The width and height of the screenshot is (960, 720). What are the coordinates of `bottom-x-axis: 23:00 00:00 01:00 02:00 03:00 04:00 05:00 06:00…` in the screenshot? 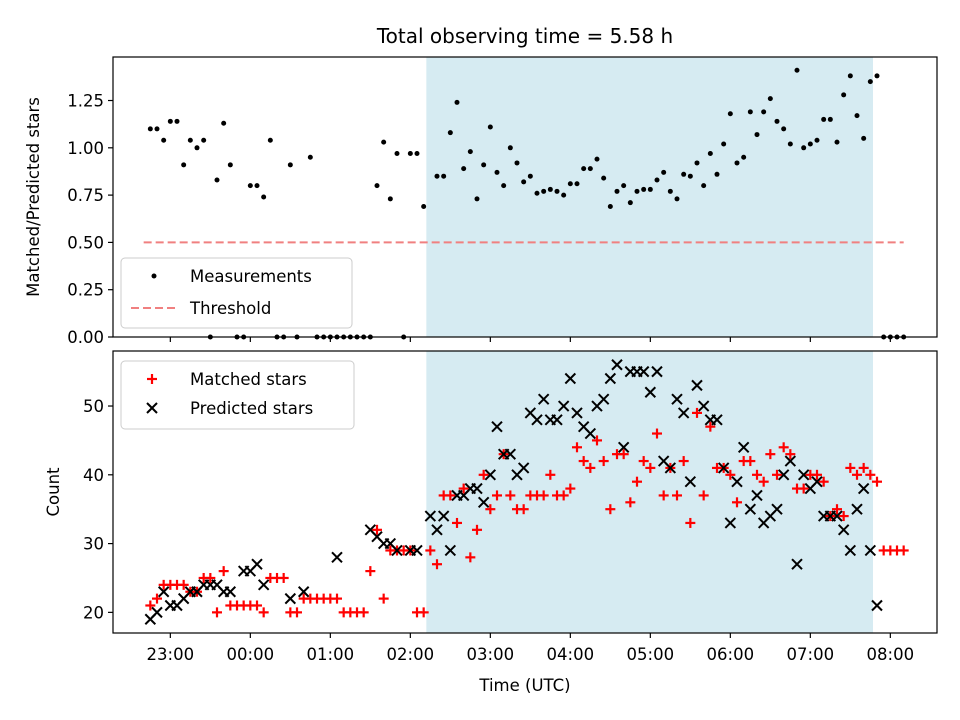 It's located at (530, 648).